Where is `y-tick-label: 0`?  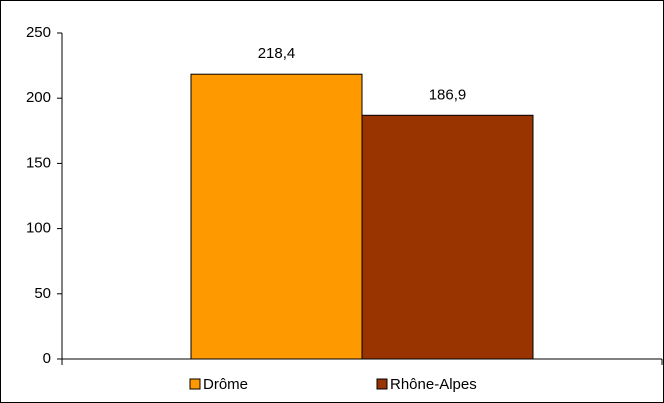
y-tick-label: 0 is located at coordinates (47, 358).